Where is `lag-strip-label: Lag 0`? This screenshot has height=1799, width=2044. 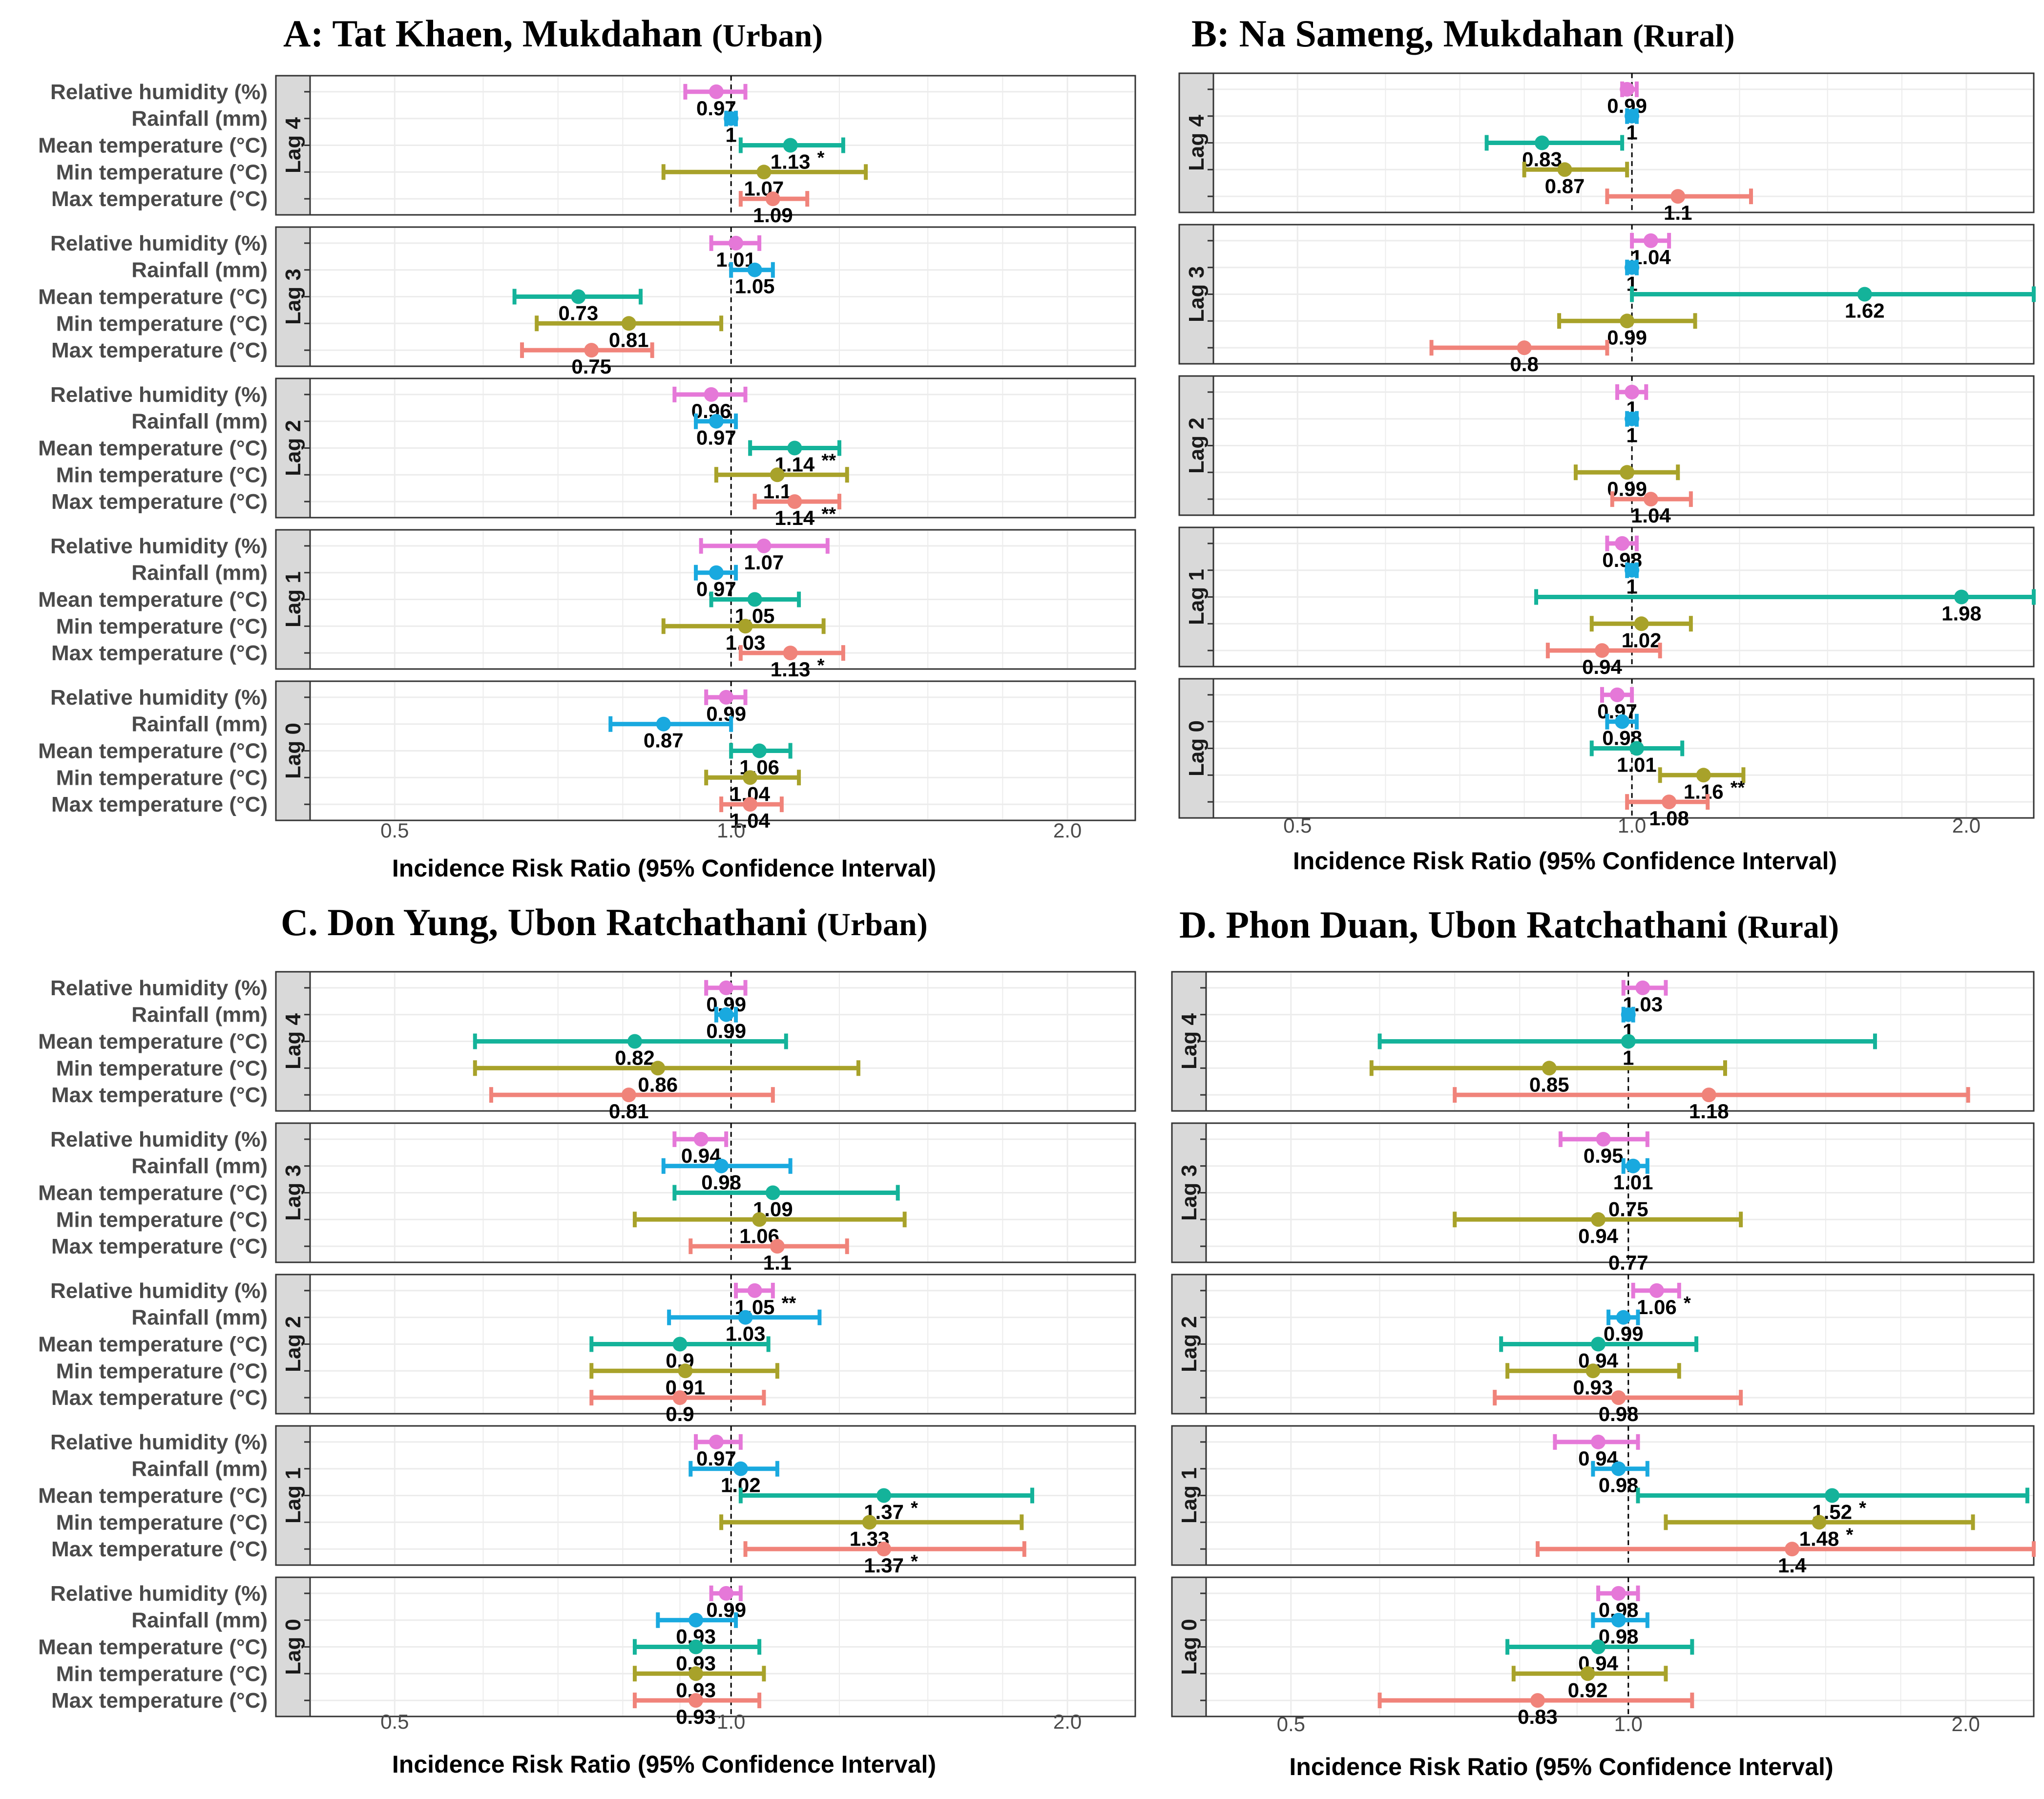
lag-strip-label: Lag 0 is located at coordinates (293, 1647).